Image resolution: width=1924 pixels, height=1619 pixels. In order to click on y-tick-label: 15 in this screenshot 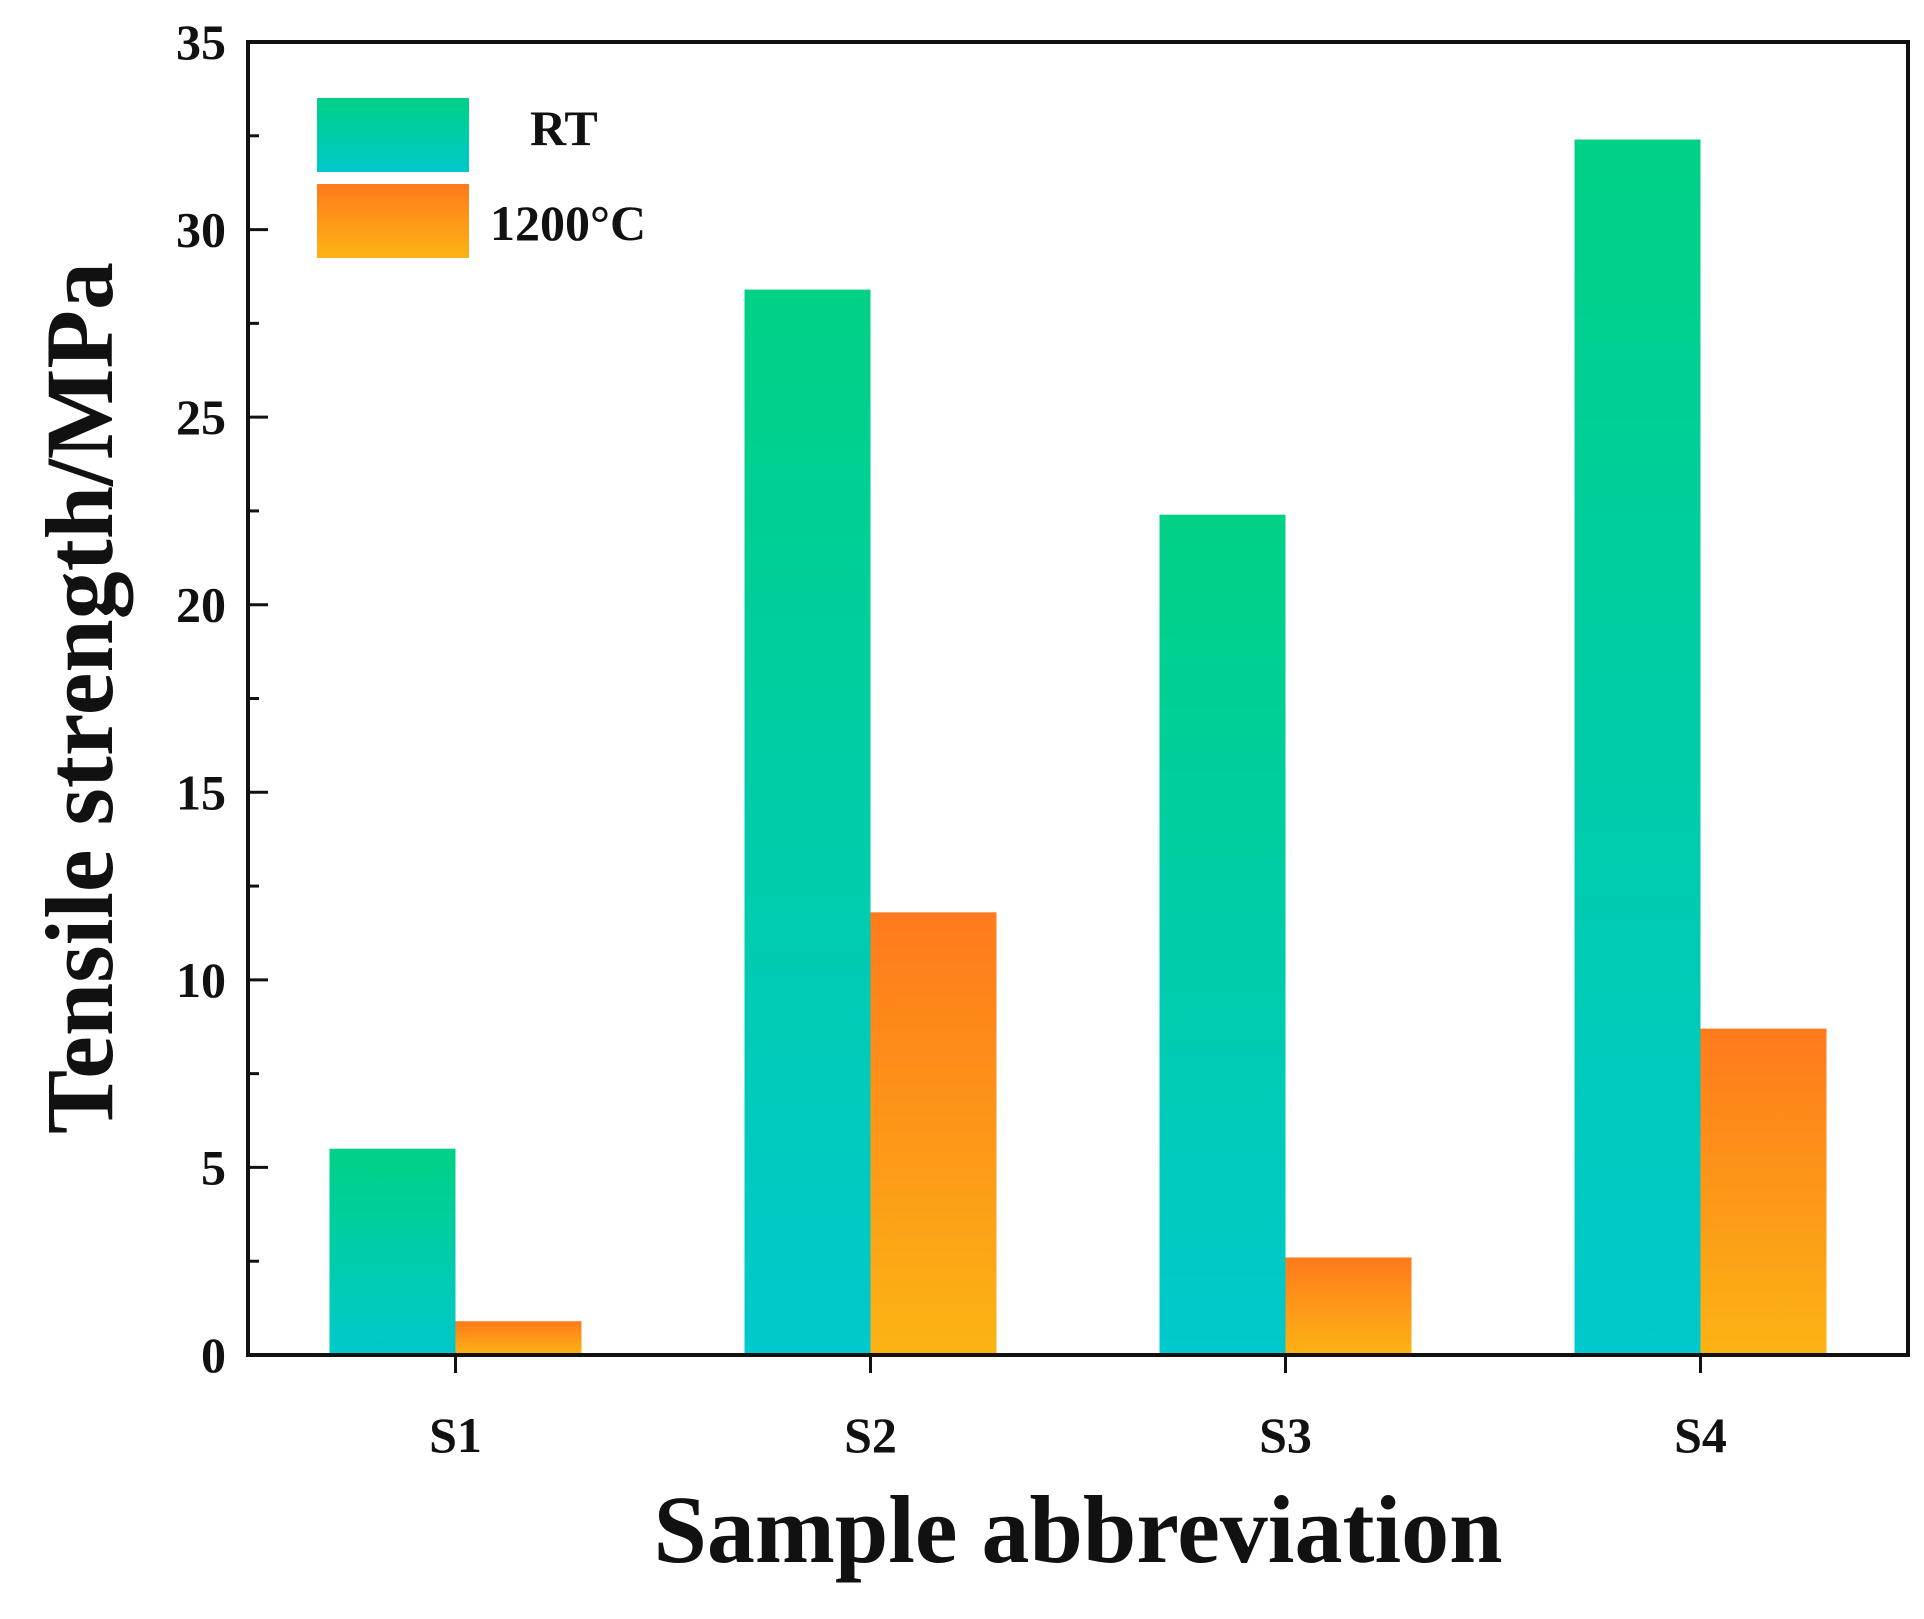, I will do `click(201, 792)`.